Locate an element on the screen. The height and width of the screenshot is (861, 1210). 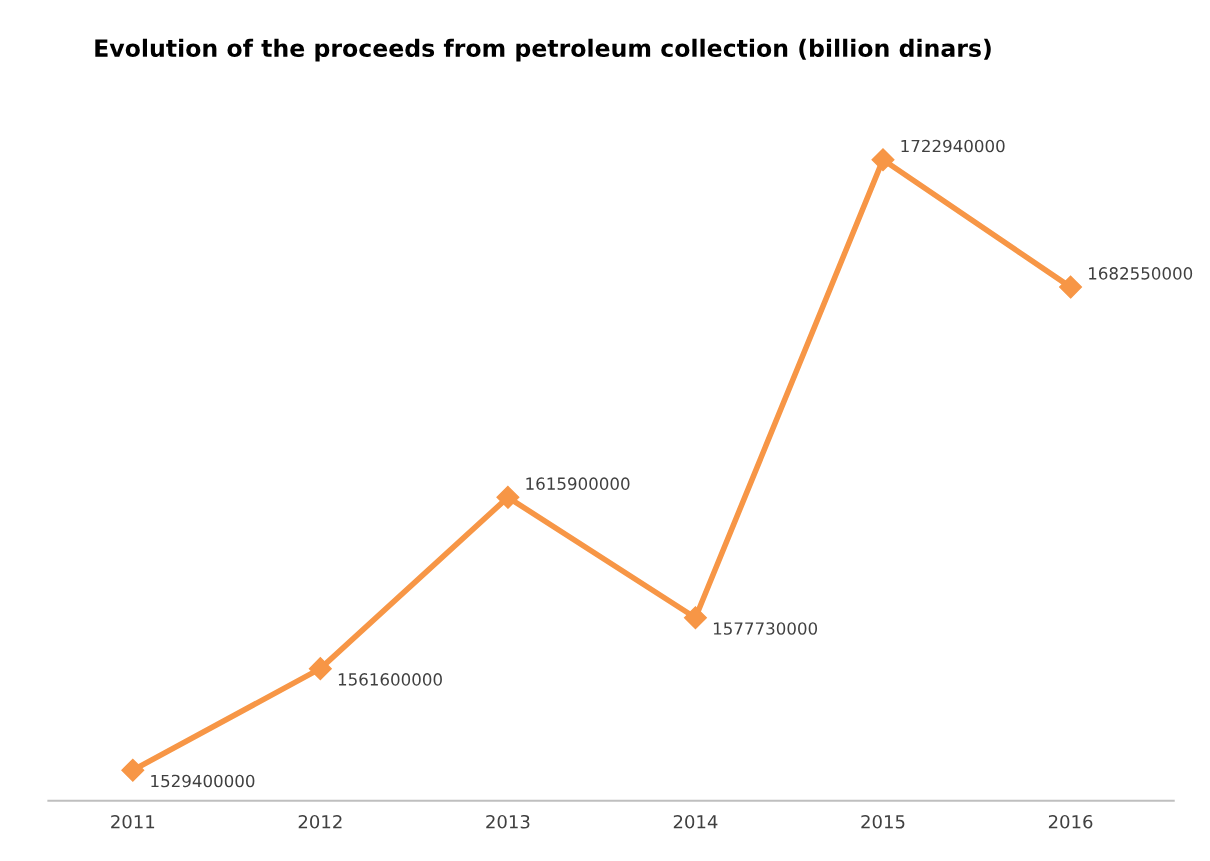
data-label: 1682550000 is located at coordinates (1141, 273).